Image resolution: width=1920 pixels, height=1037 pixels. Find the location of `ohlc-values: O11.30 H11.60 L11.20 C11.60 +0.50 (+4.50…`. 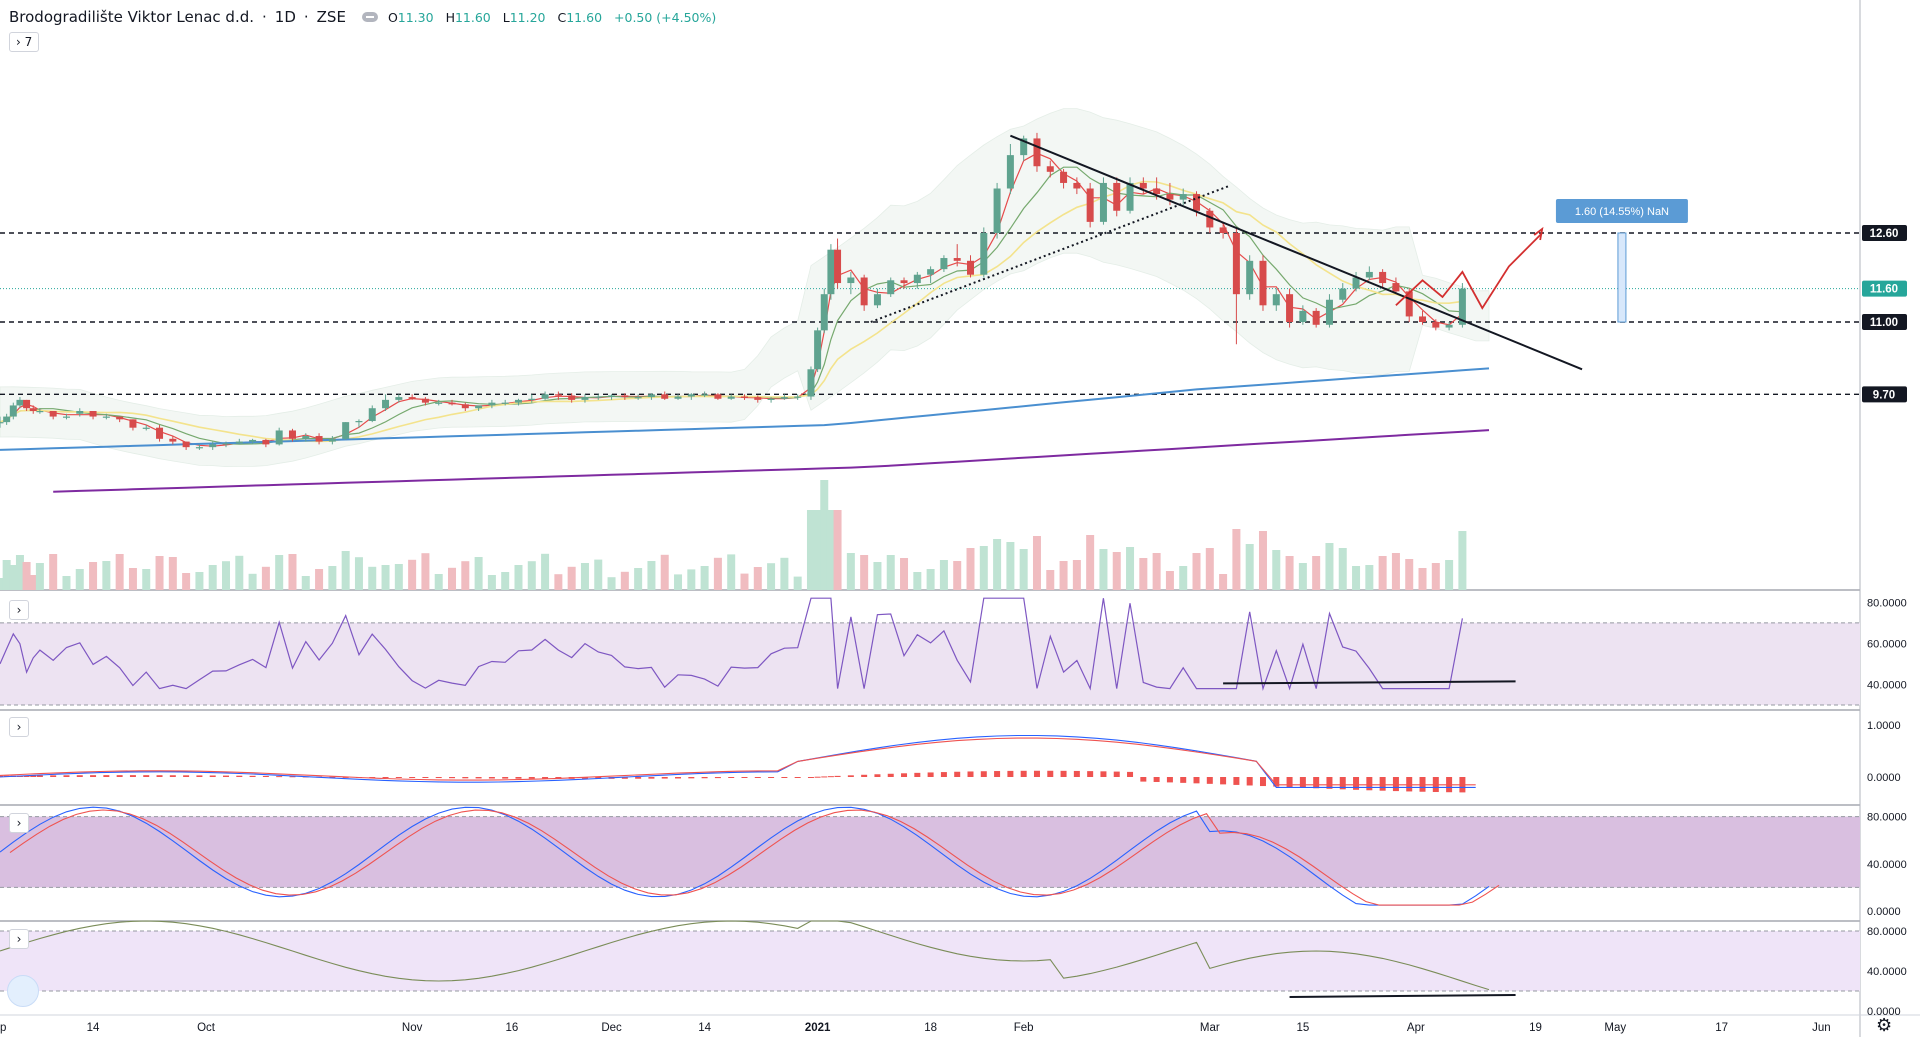

ohlc-values: O11.30 H11.60 L11.20 C11.60 +0.50 (+4.50… is located at coordinates (552, 17).